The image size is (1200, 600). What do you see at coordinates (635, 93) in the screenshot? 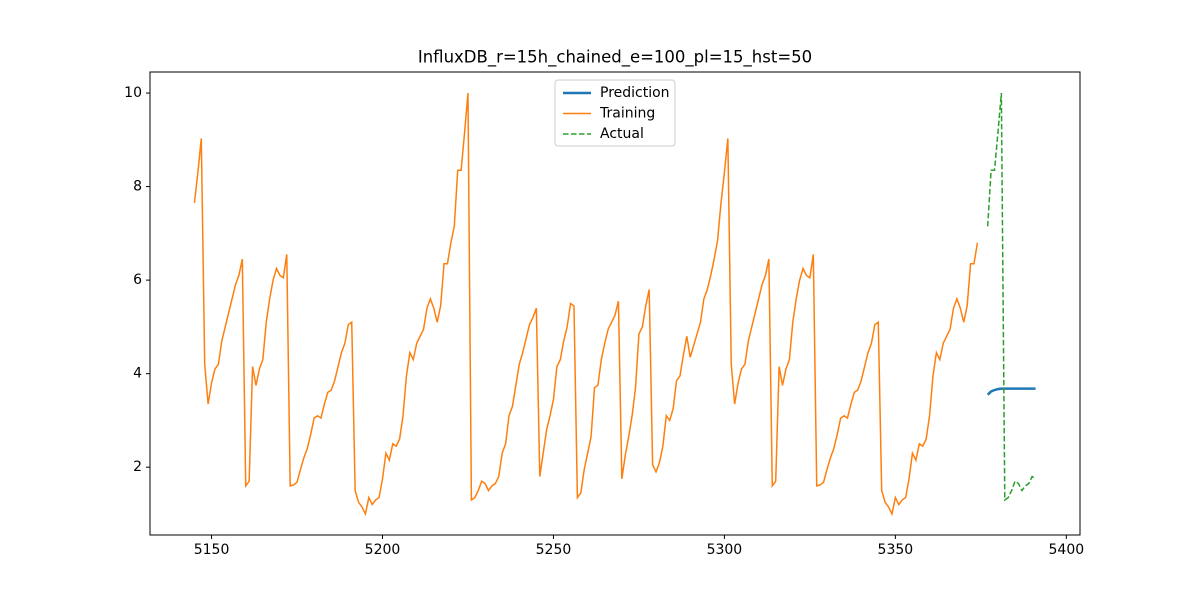
I see `legend-label: Prediction` at bounding box center [635, 93].